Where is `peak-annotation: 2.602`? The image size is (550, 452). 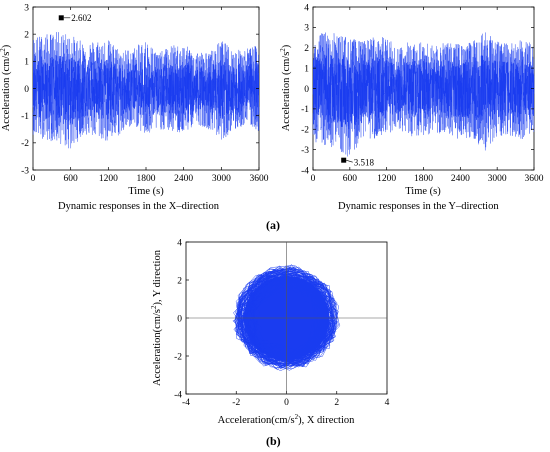 peak-annotation: 2.602 is located at coordinates (75, 18).